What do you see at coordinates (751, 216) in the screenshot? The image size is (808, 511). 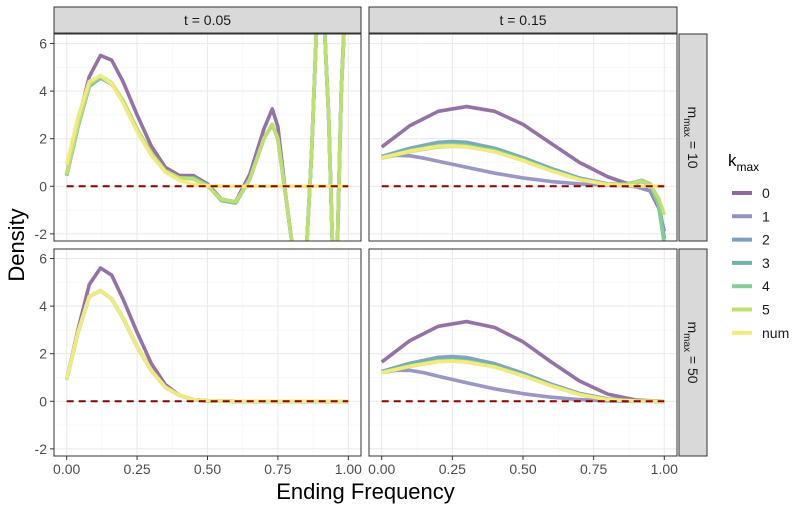 I see `legend-item-1: 1` at bounding box center [751, 216].